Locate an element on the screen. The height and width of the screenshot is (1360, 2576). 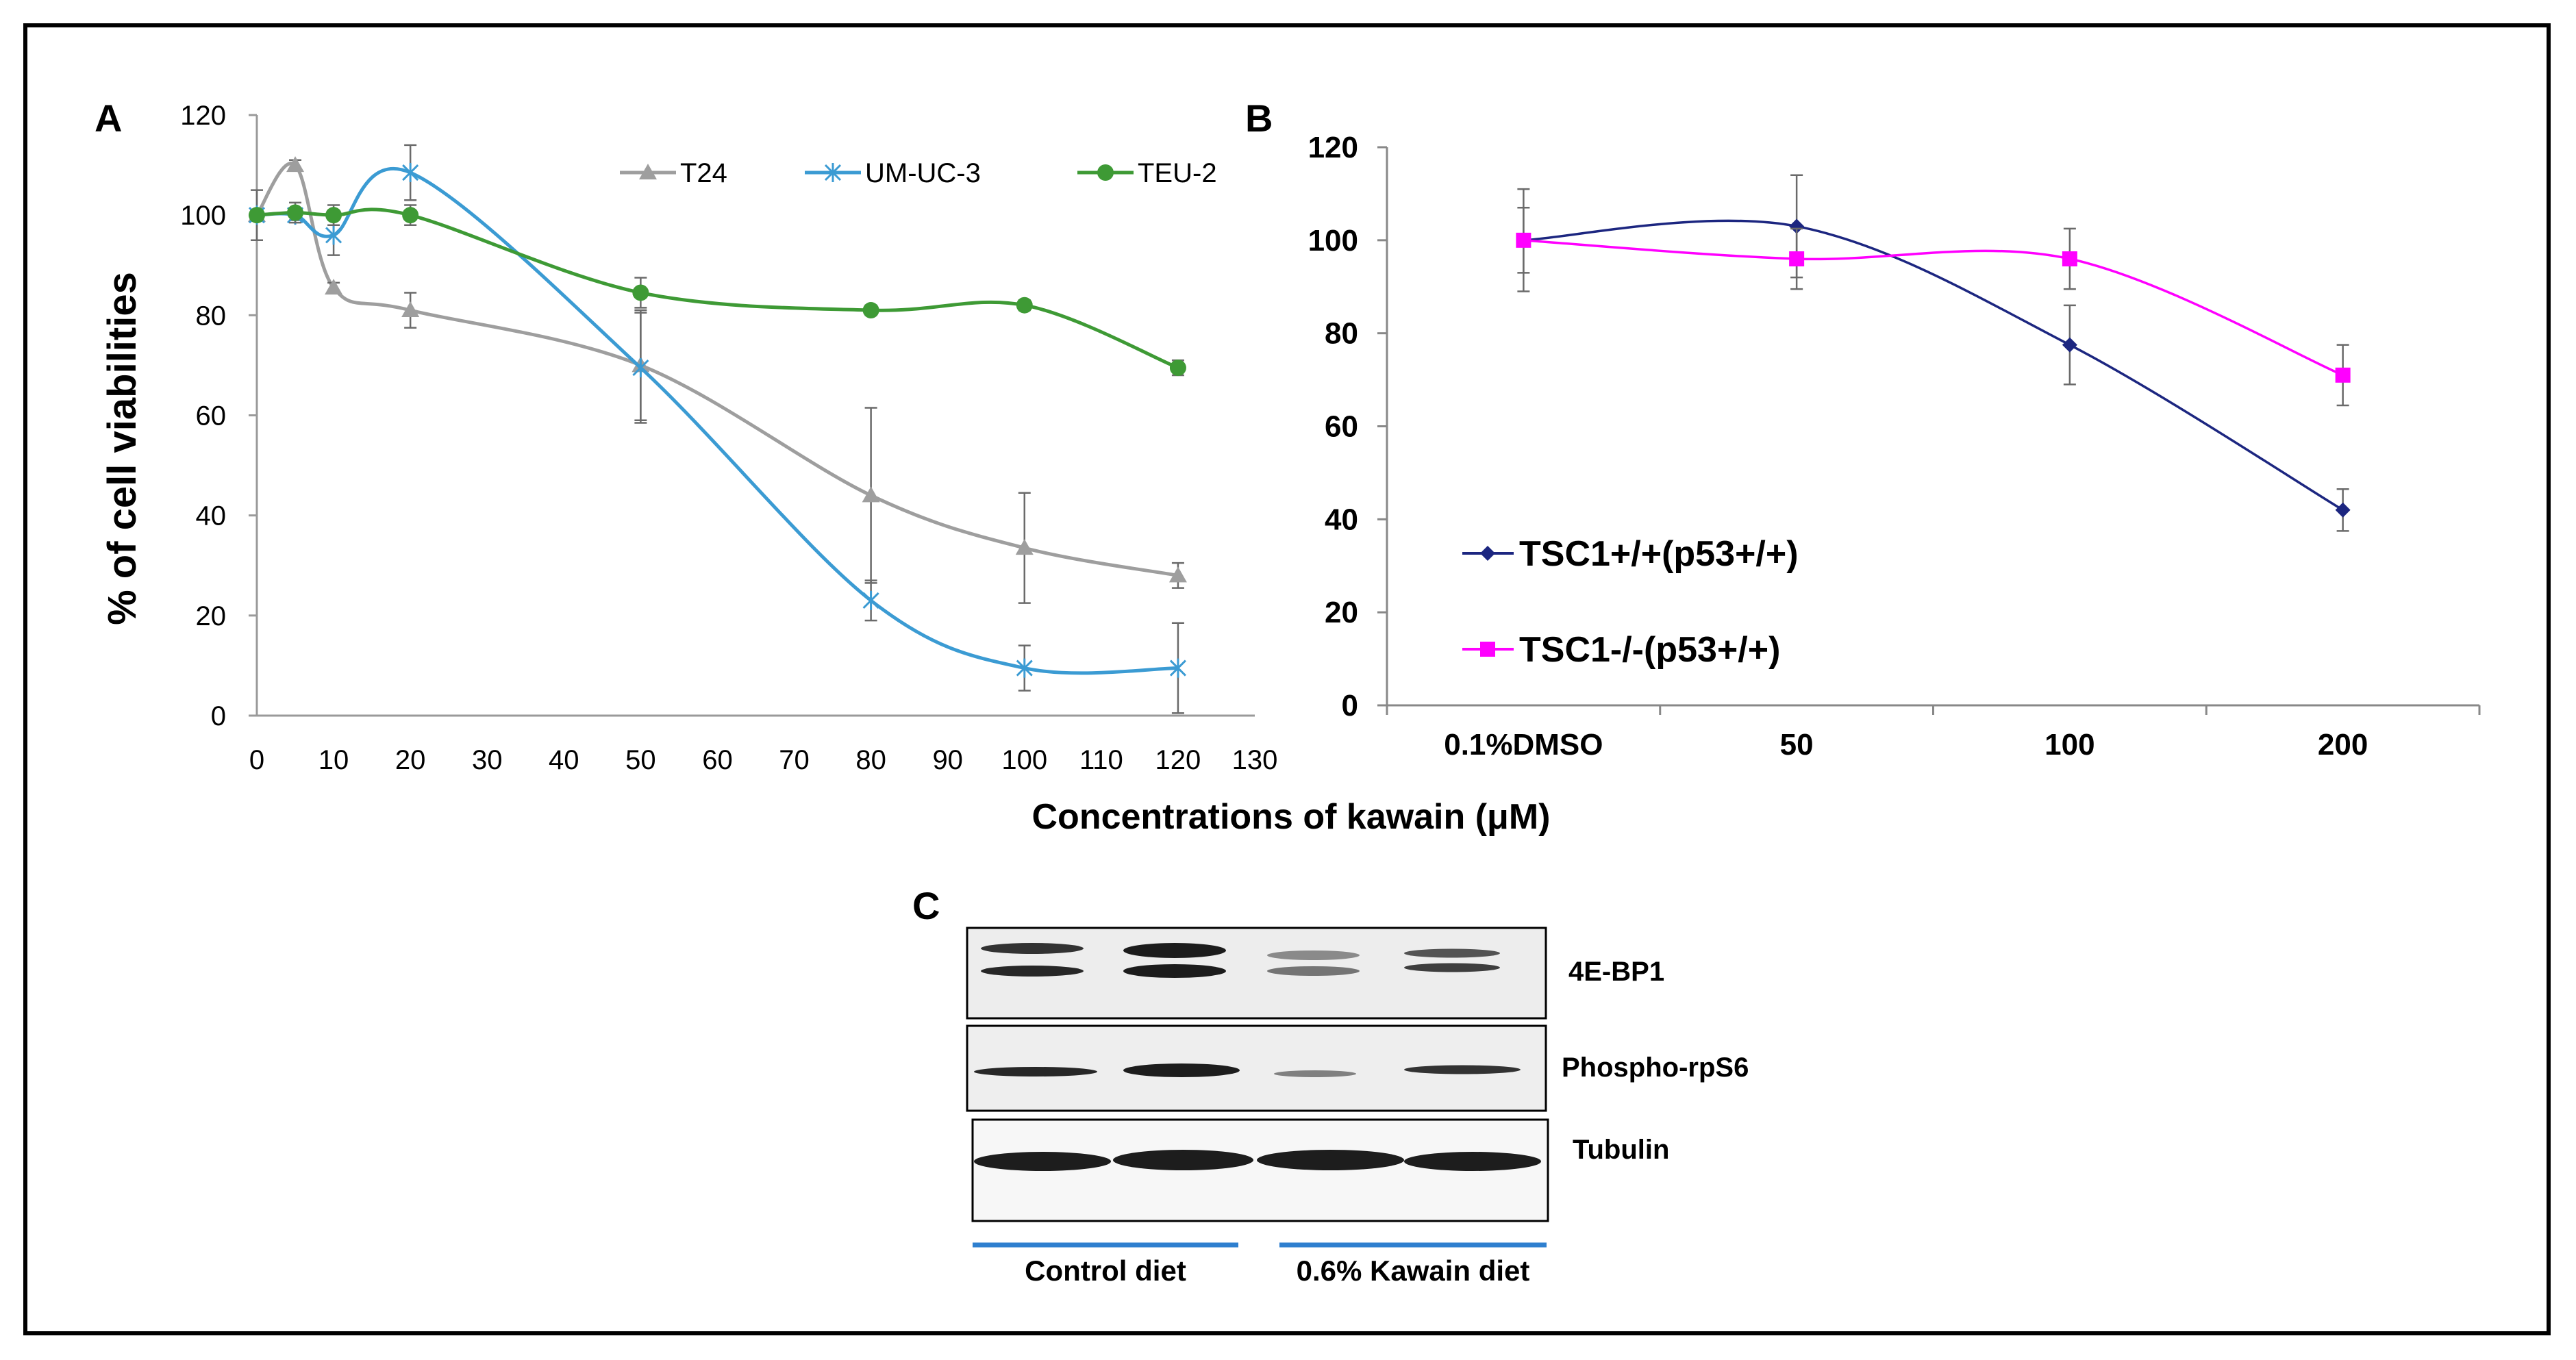
chart-a-y-tick-label: 60 is located at coordinates (211, 416).